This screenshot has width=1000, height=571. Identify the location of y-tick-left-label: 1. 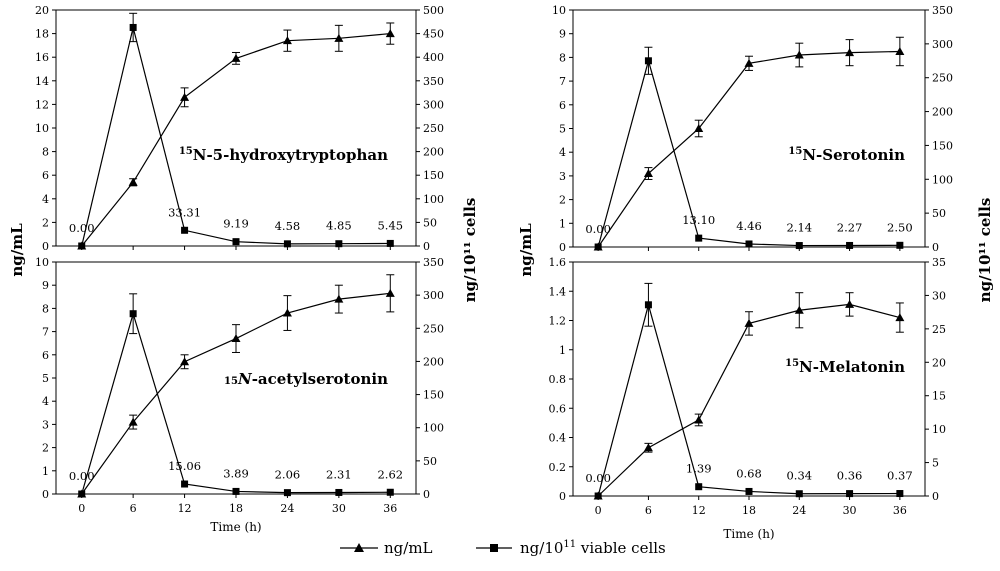
(562, 223).